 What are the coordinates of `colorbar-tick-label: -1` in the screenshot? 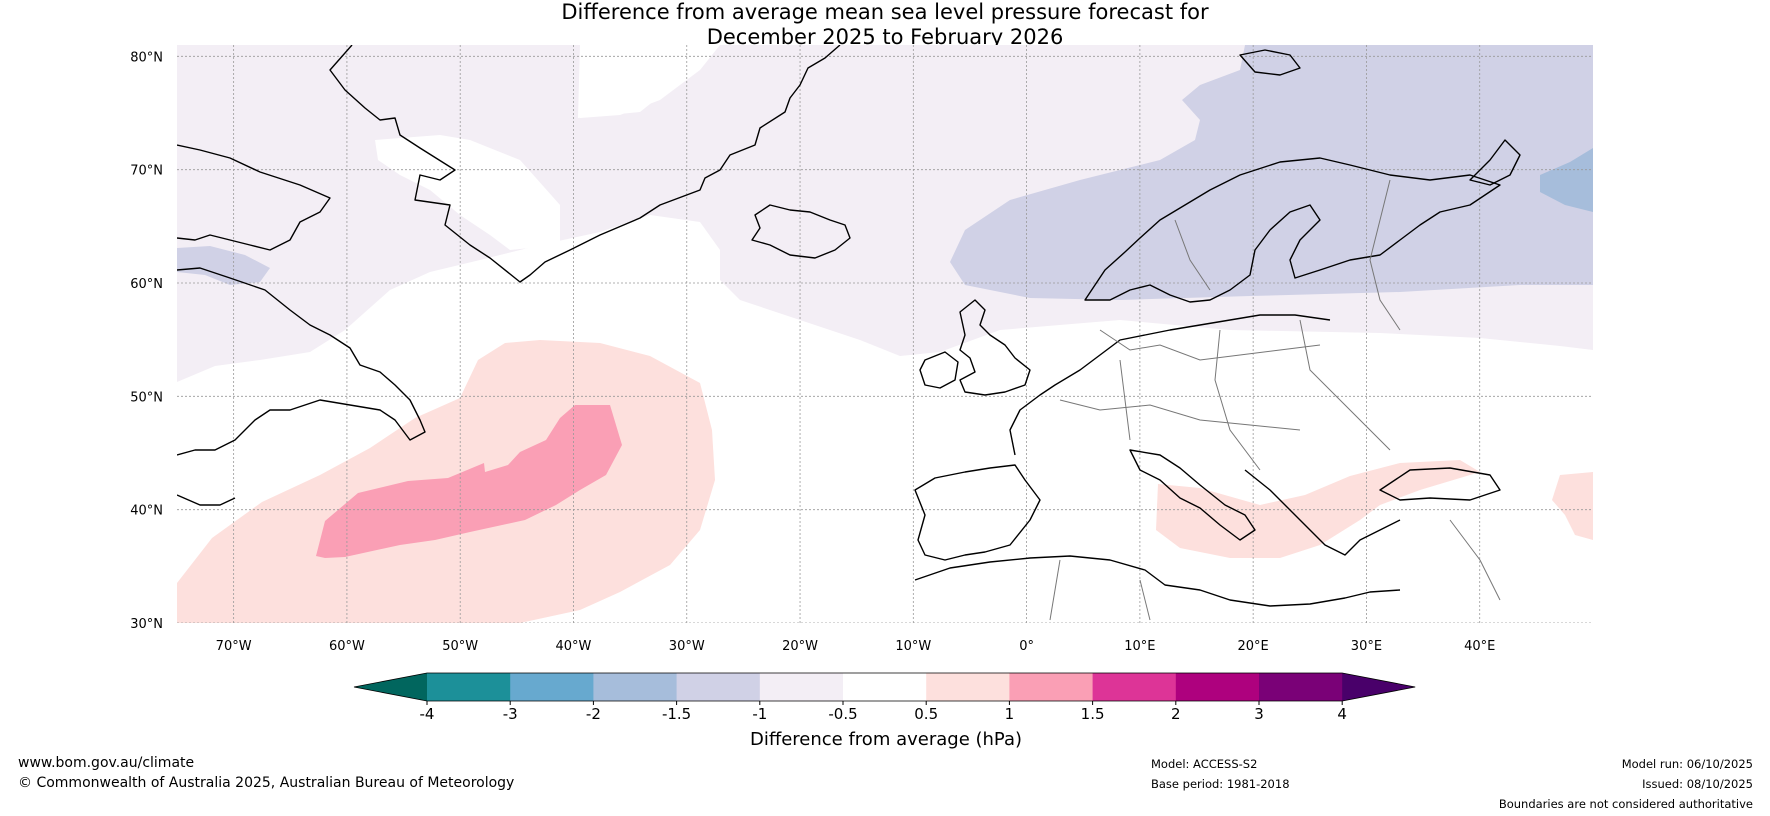 It's located at (759, 714).